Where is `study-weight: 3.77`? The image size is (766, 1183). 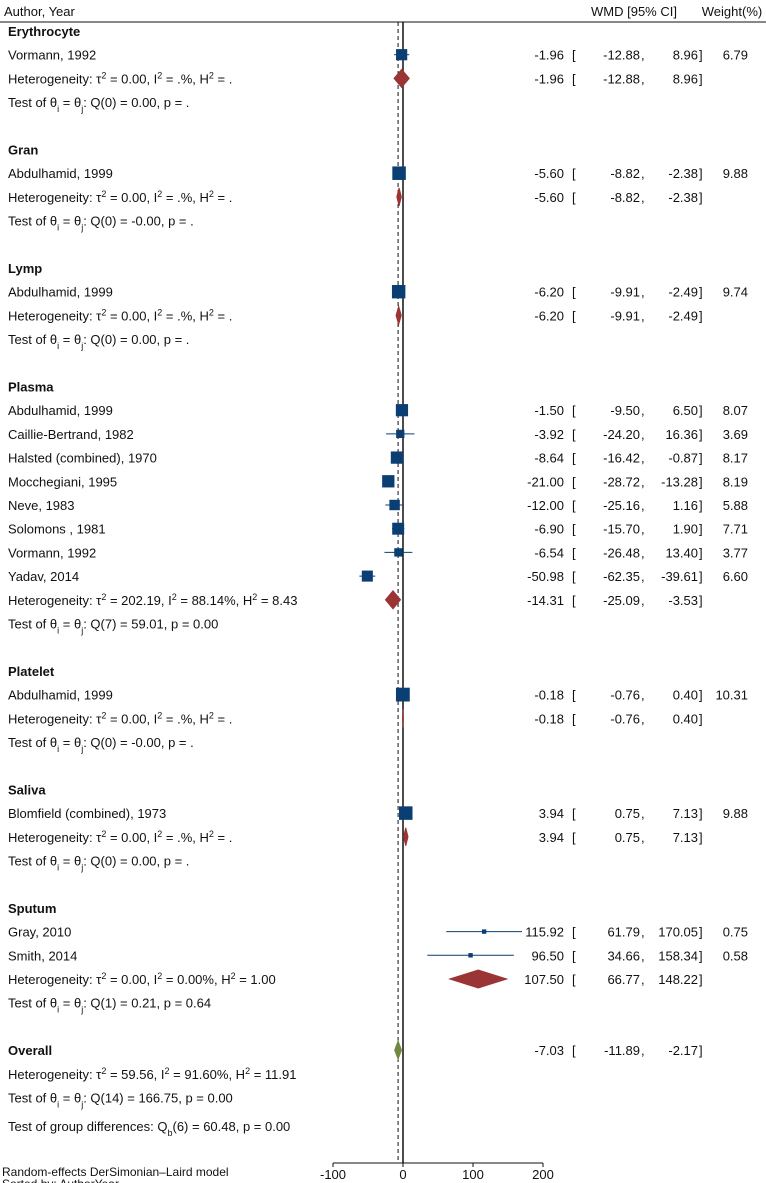
study-weight: 3.77 is located at coordinates (735, 552).